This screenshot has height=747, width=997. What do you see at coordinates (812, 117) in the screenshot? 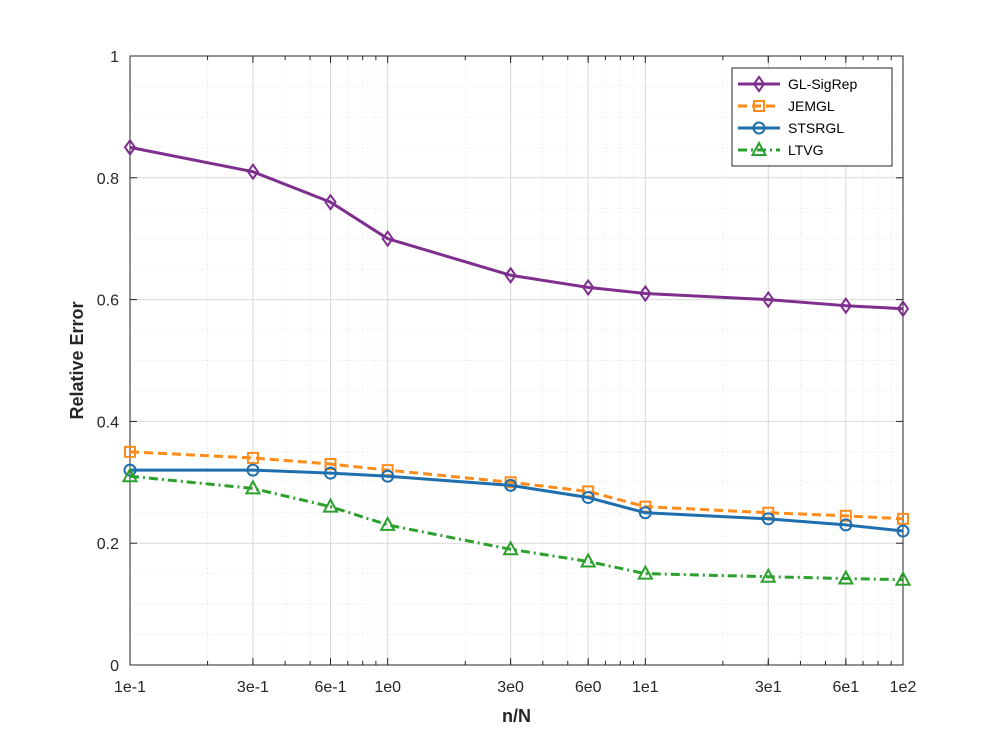
I see `legend: GL-SigRep JEMGL STSRGL LTVG` at bounding box center [812, 117].